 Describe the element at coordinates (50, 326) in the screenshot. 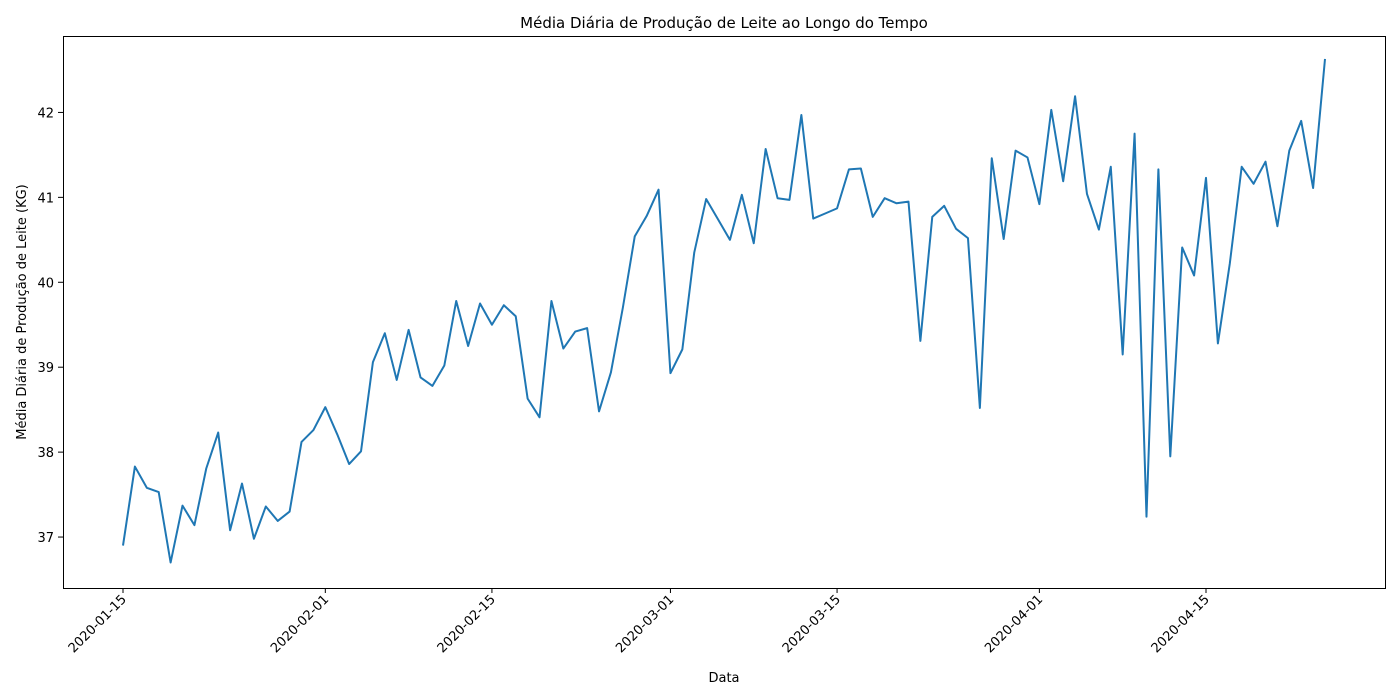

I see `y-axis: 37 38 39 40 41 42` at that location.